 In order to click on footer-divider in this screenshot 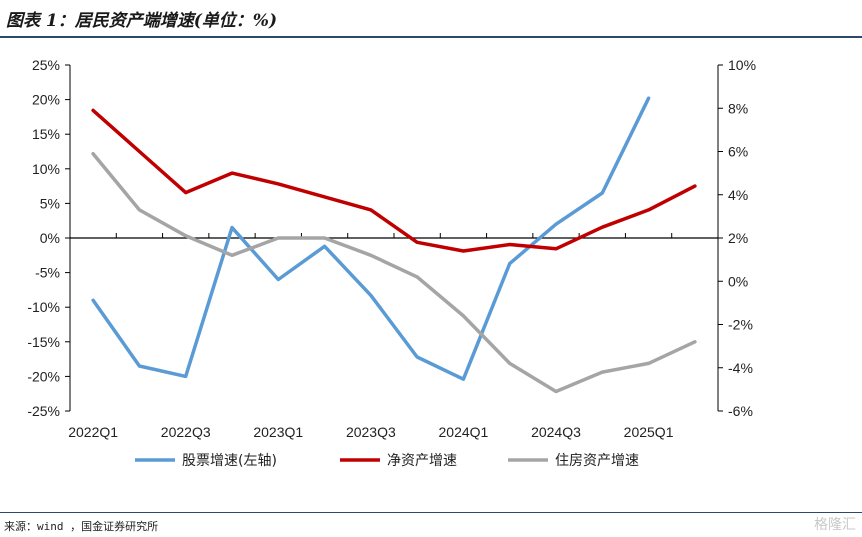, I will do `click(431, 512)`.